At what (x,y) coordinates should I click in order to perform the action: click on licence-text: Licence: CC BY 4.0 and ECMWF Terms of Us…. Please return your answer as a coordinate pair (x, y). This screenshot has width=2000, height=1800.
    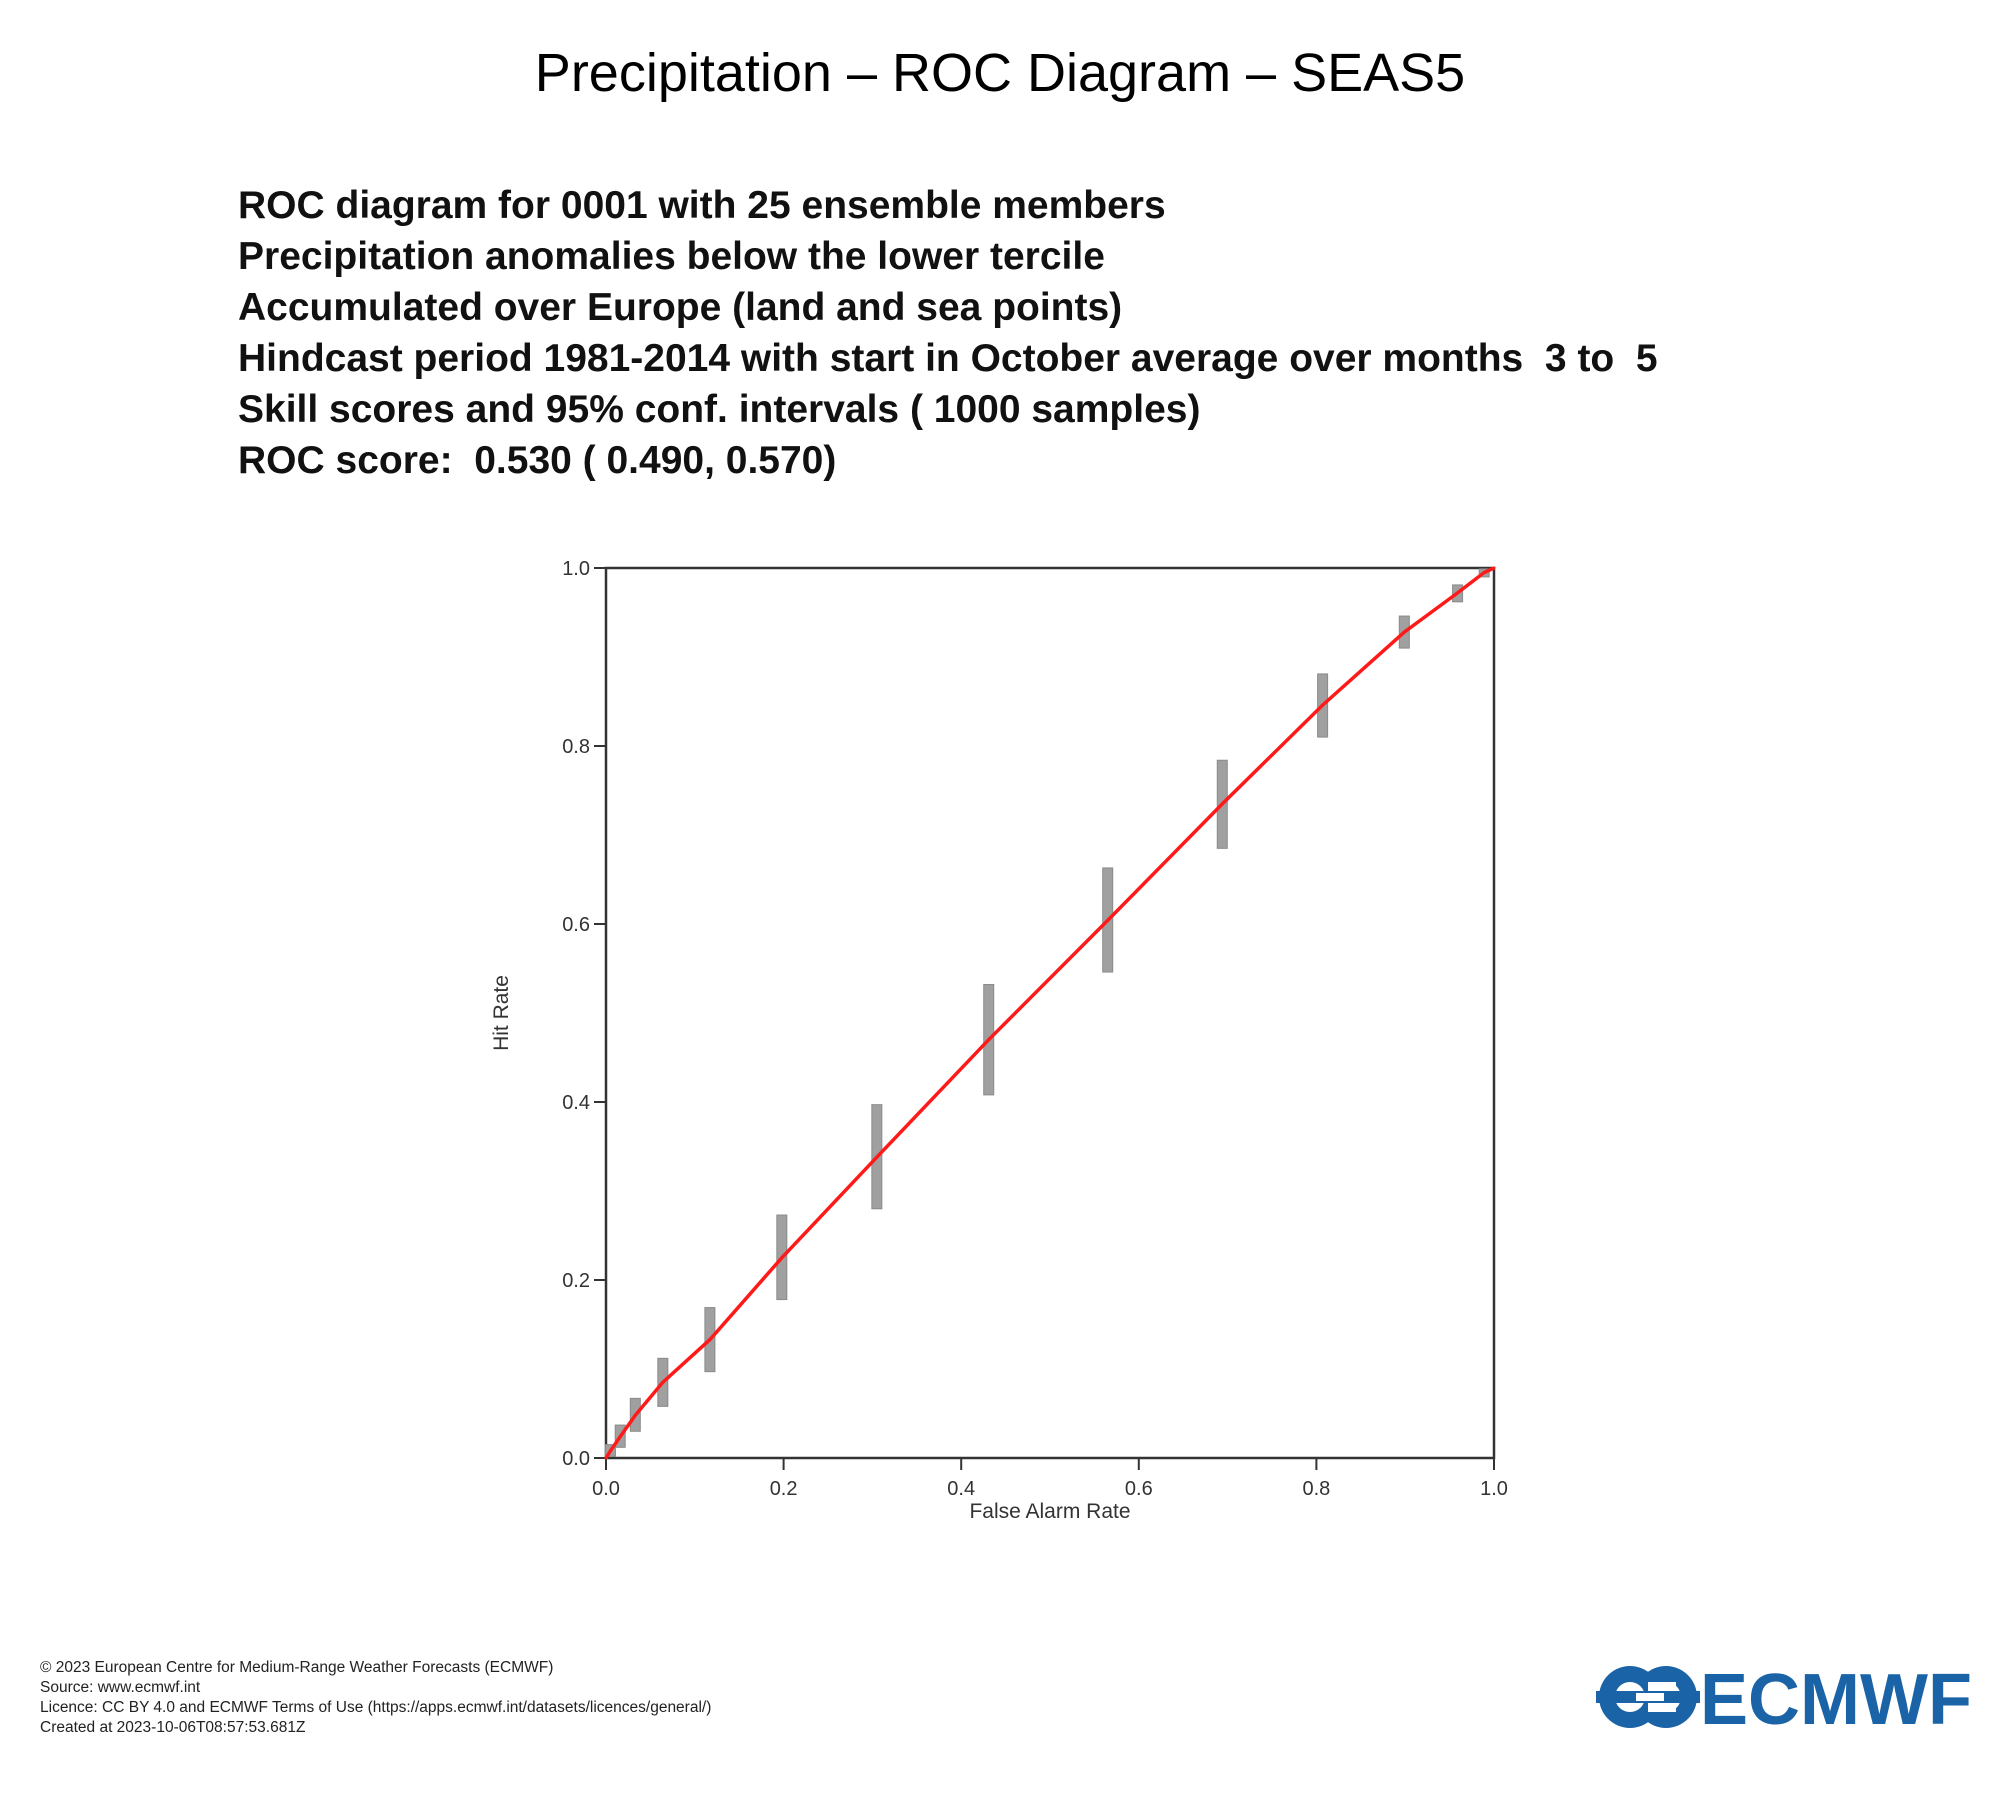
    Looking at the image, I should click on (376, 1707).